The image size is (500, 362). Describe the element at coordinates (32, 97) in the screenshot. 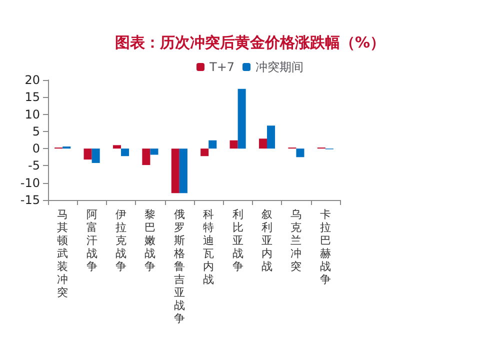

I see `y-tick-label: 15` at that location.